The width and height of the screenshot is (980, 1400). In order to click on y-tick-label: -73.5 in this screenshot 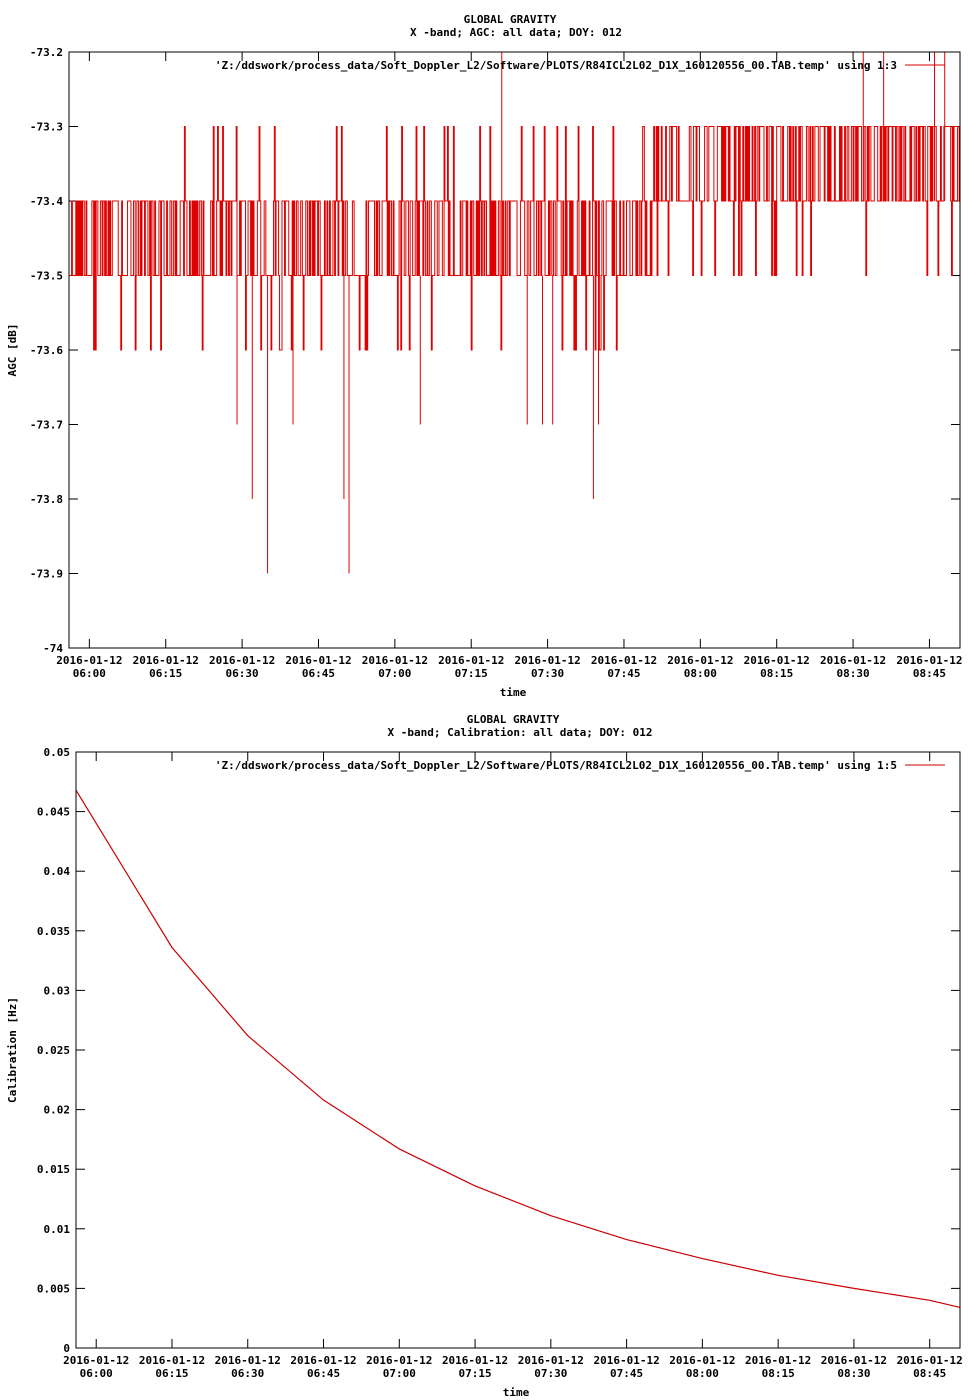, I will do `click(46, 276)`.